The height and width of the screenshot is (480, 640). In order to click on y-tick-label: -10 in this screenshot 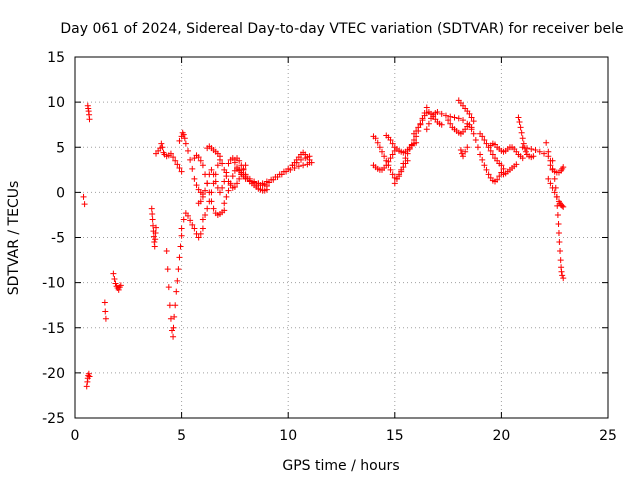, I will do `click(53, 284)`.